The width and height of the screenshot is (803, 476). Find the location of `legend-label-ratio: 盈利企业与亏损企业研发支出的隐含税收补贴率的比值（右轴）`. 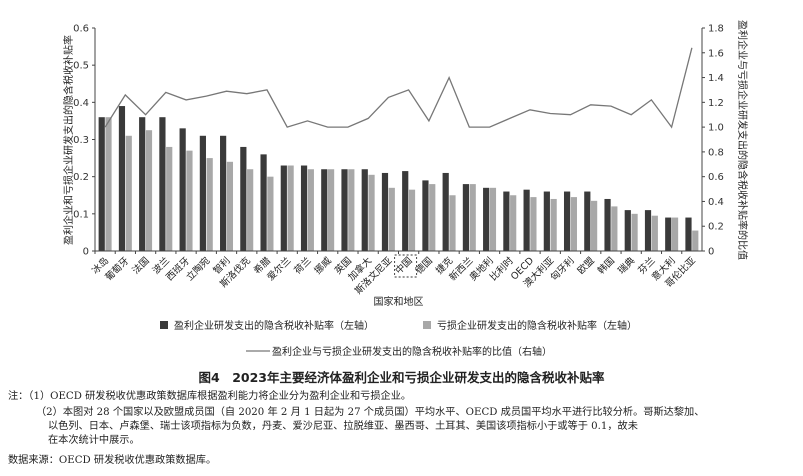

legend-label-ratio: 盈利企业与亏损企业研发支出的隐含税收补贴率的比值（右轴） is located at coordinates (412, 351).